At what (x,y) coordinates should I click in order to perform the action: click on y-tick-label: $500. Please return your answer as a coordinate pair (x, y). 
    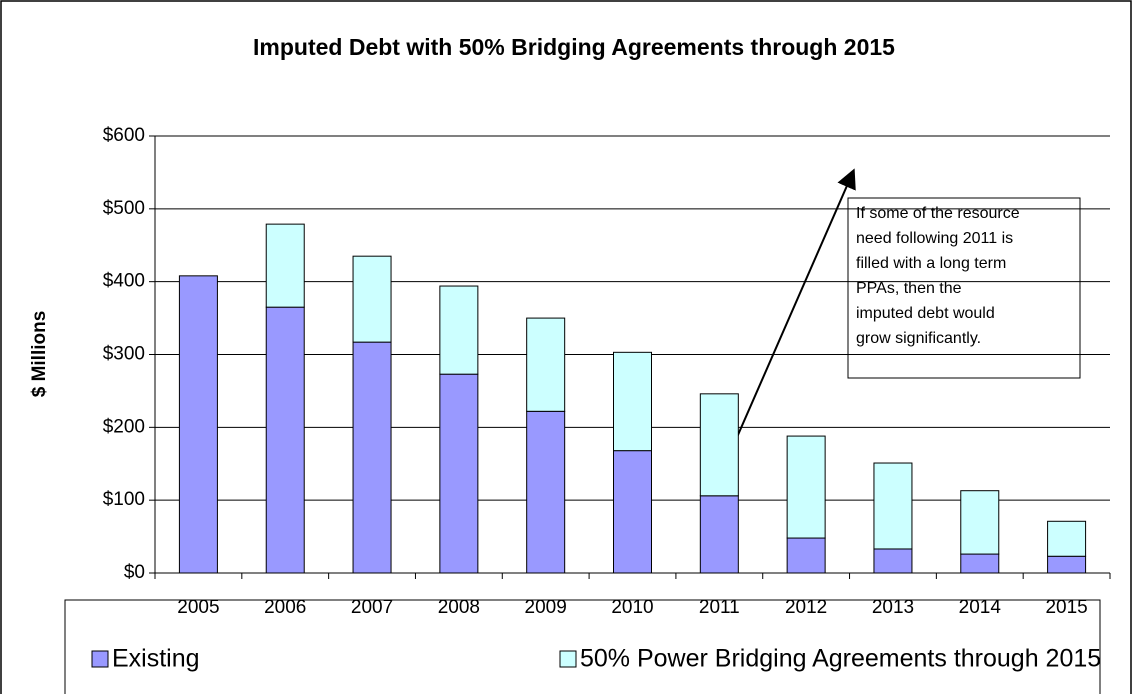
    Looking at the image, I should click on (124, 208).